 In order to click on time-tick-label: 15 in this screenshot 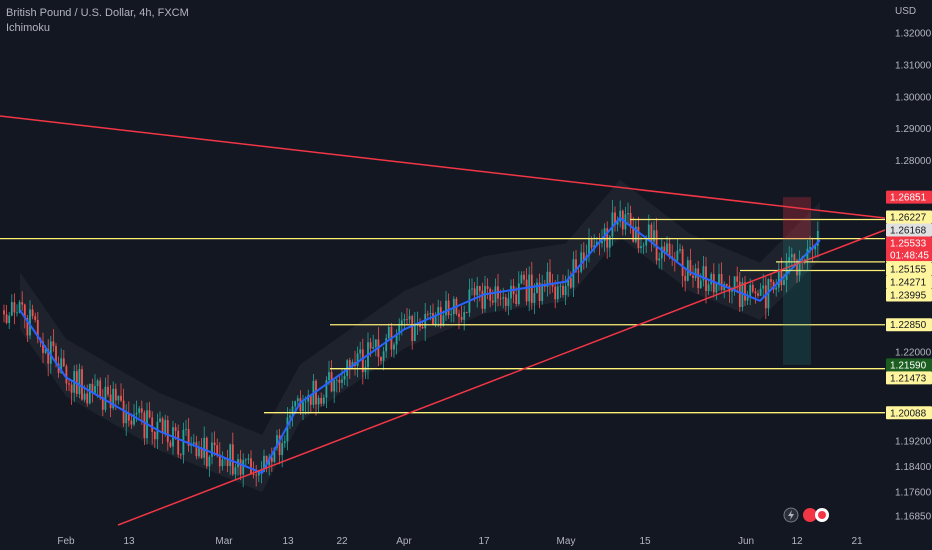, I will do `click(645, 541)`.